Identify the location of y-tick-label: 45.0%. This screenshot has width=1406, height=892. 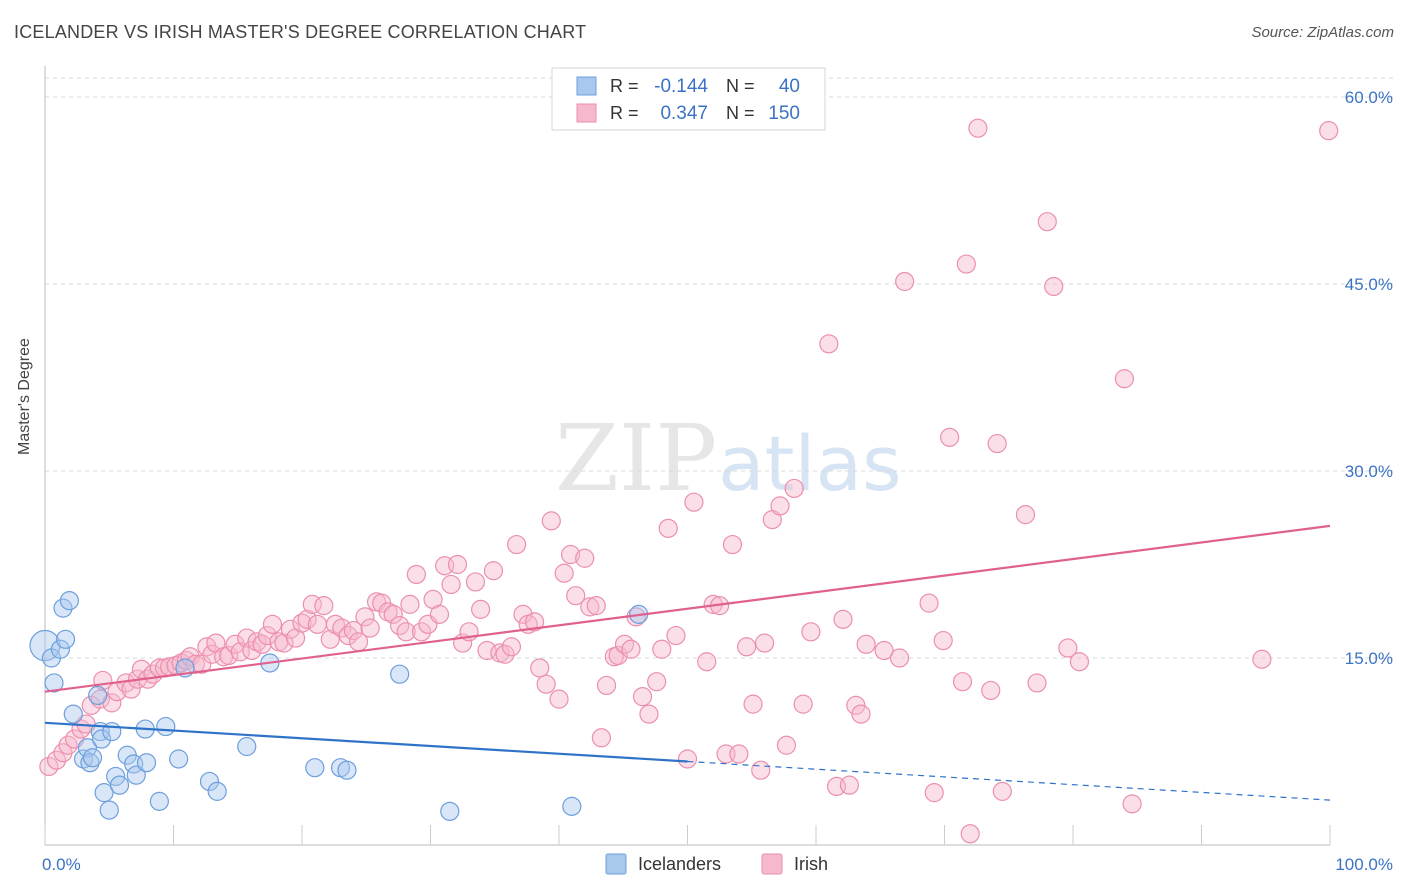
(1369, 284).